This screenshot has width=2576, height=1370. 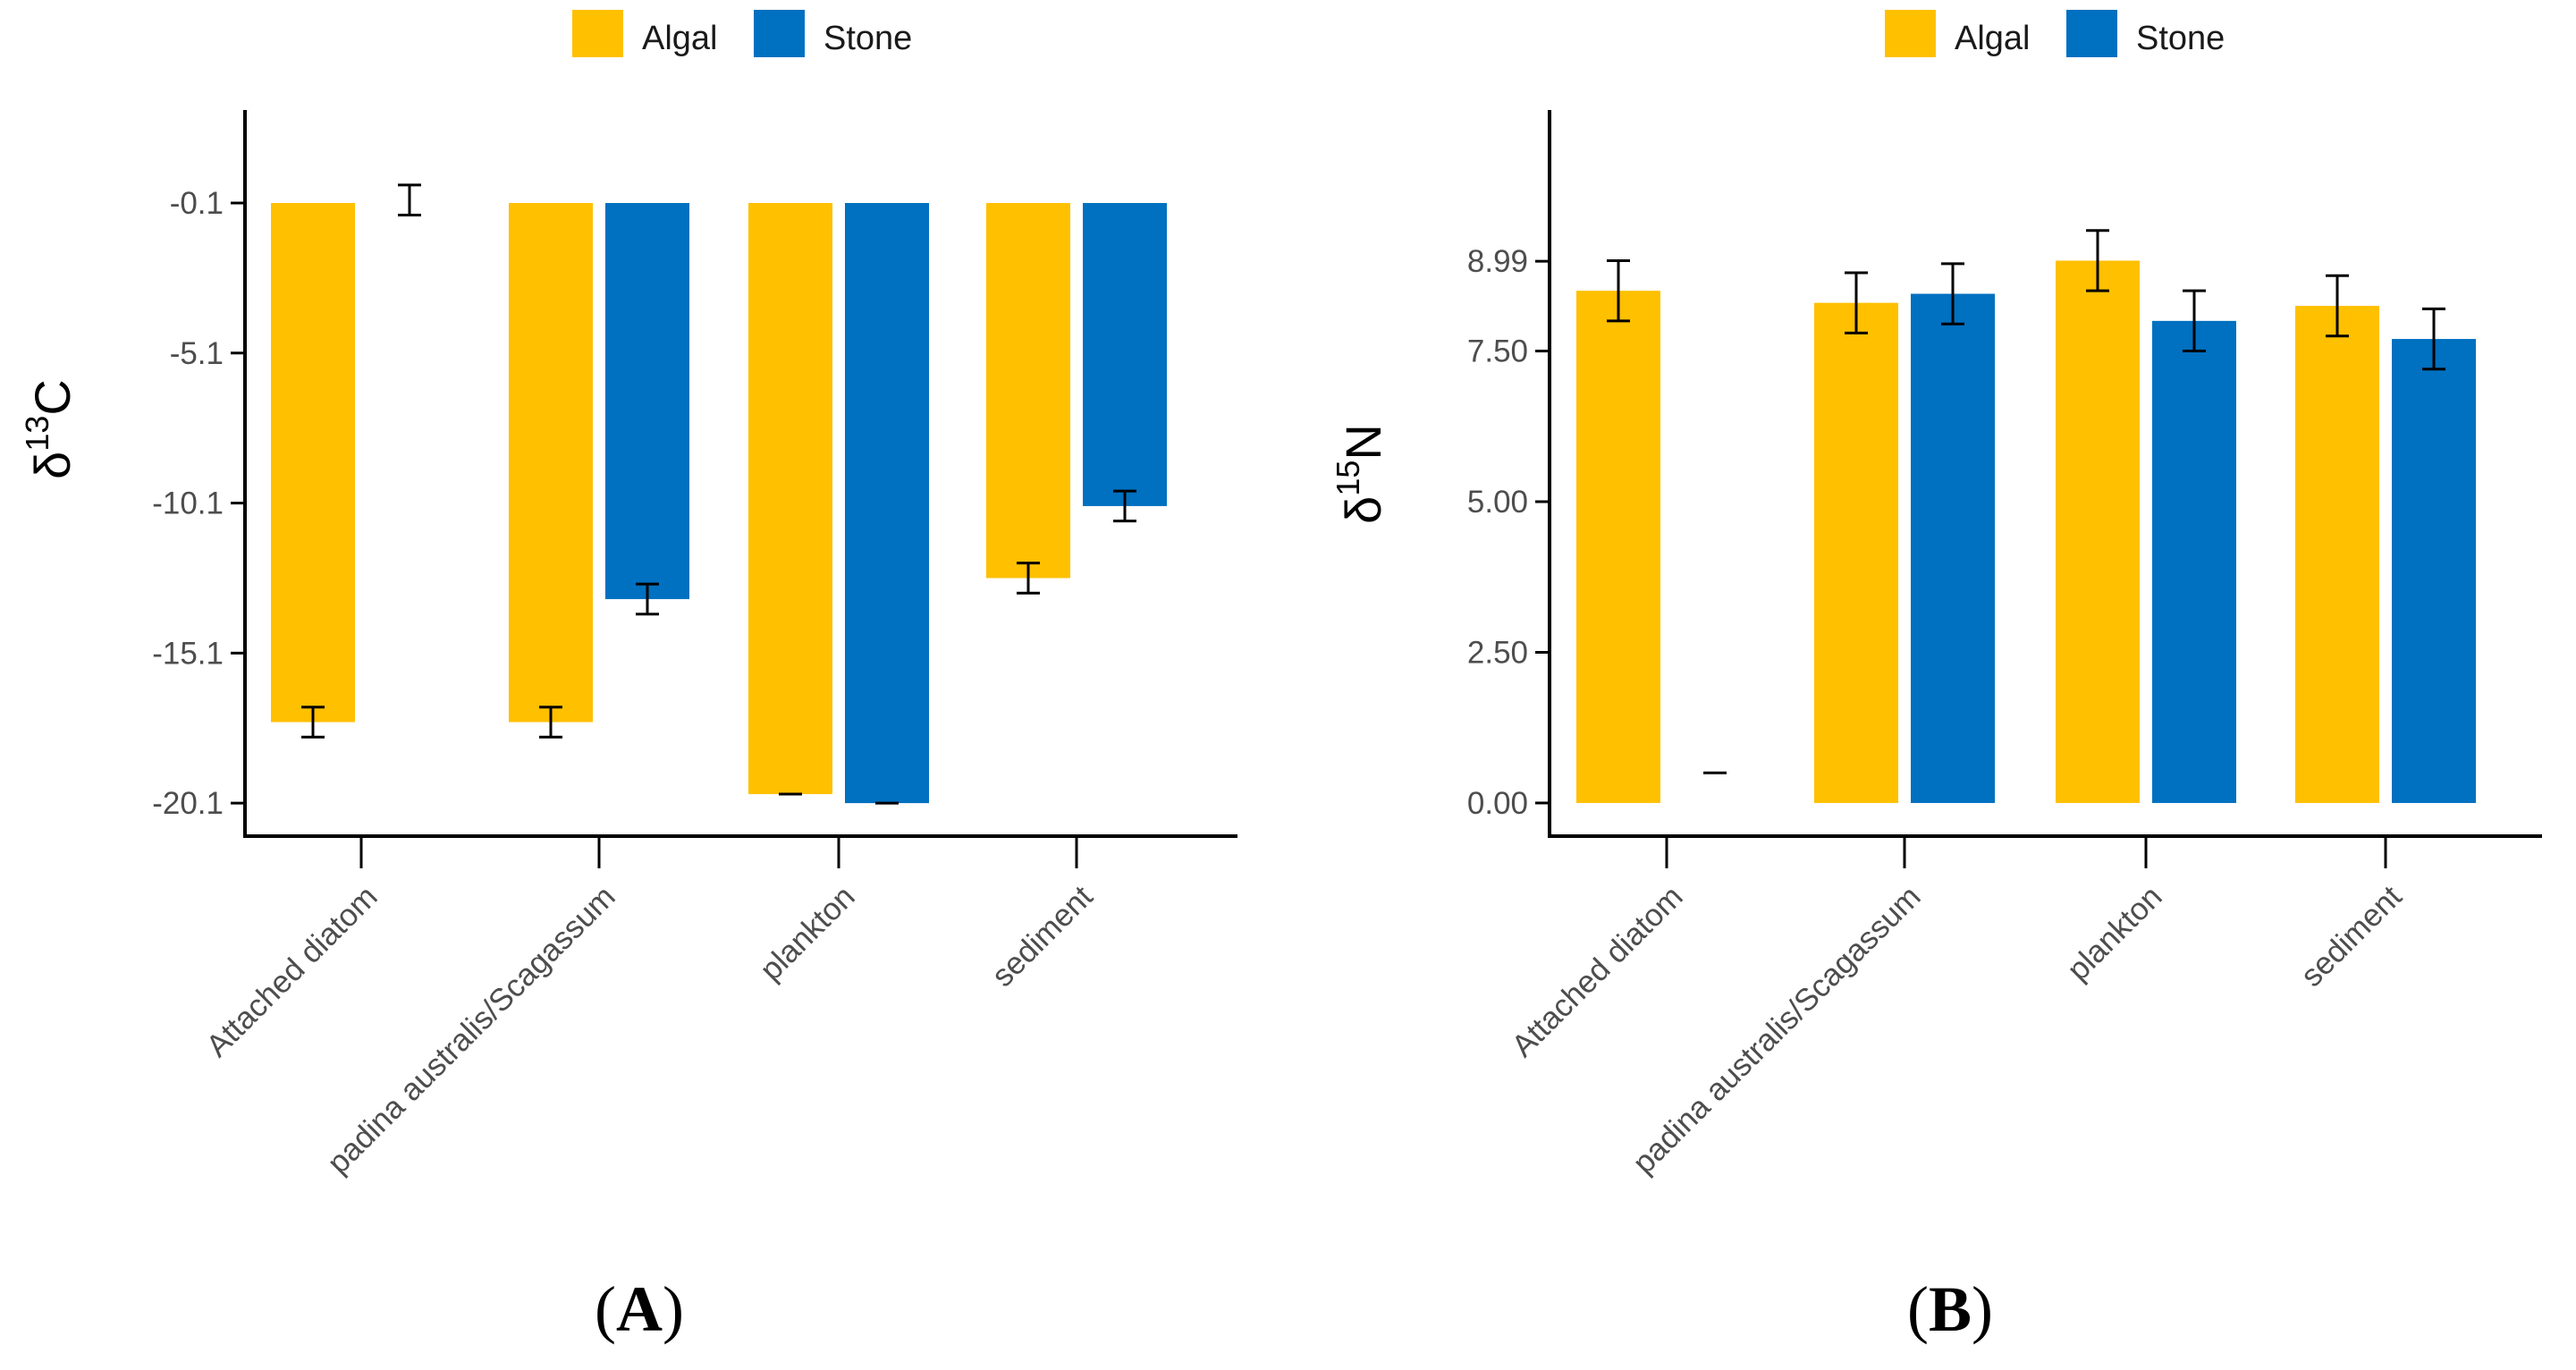 I want to click on panel-label-b: (B), so click(x=1950, y=1309).